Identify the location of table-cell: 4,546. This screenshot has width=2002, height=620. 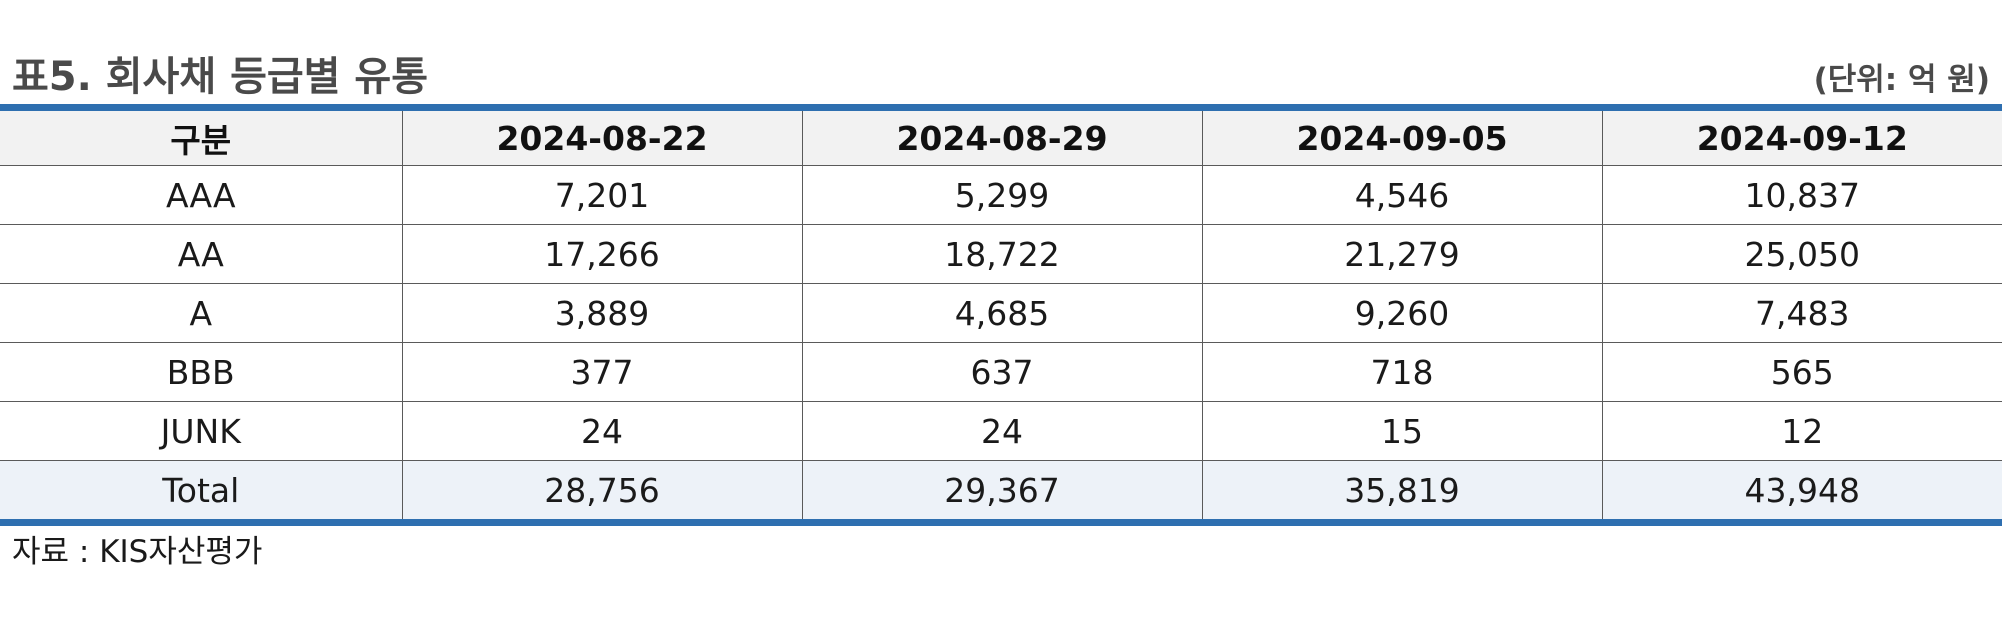
(1402, 195).